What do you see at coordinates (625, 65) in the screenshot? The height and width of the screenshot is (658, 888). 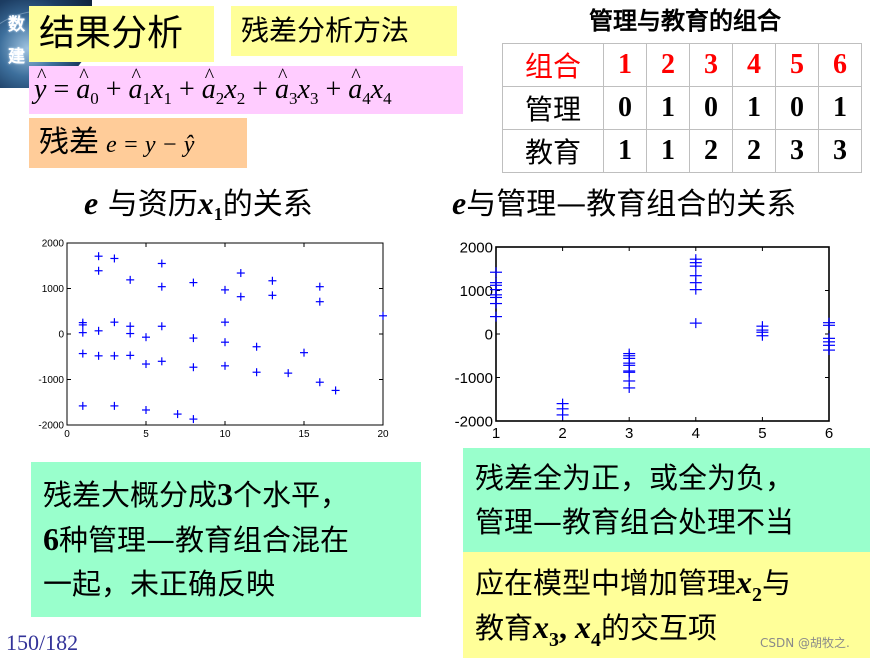 I see `combo-col: 1` at bounding box center [625, 65].